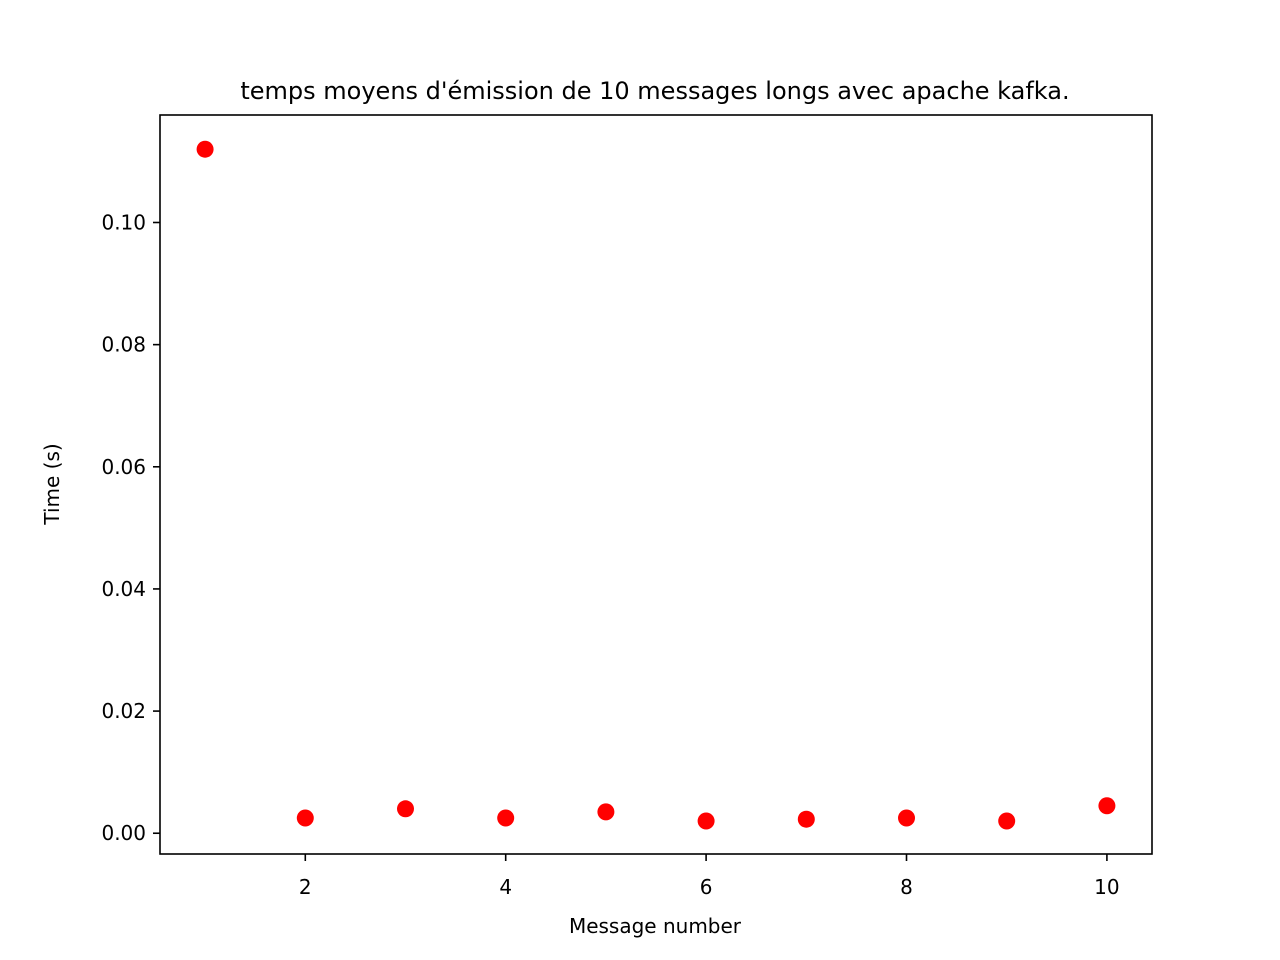 This screenshot has height=960, width=1280. Describe the element at coordinates (123, 833) in the screenshot. I see `y-tick-label: 0.00` at that location.